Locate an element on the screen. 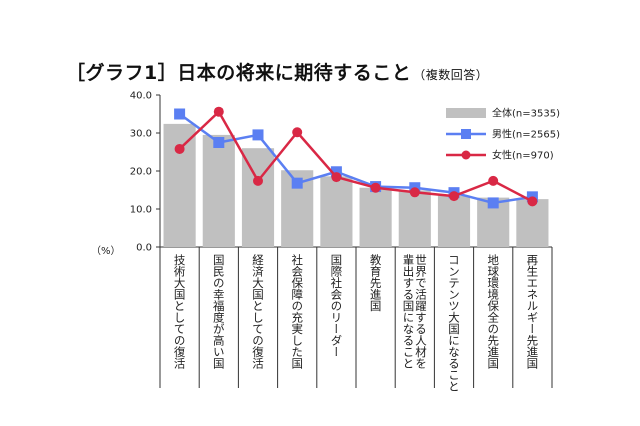 The width and height of the screenshot is (640, 426). chart-title: ［グラフ1］日本の将来に期待すること （複数回答） is located at coordinates (277, 71).